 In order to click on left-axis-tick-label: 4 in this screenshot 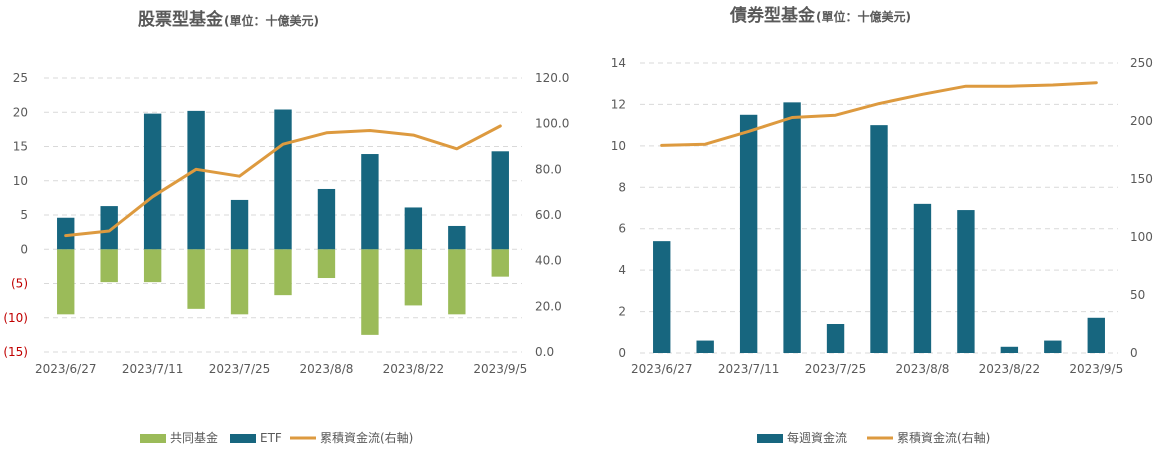, I will do `click(622, 270)`.